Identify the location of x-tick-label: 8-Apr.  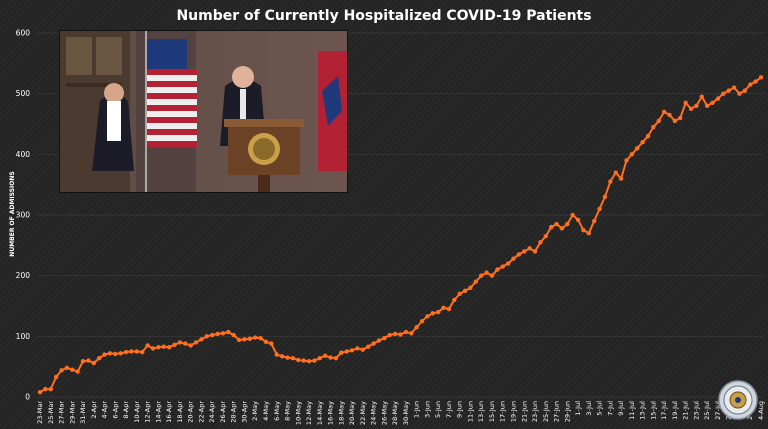
(126, 410).